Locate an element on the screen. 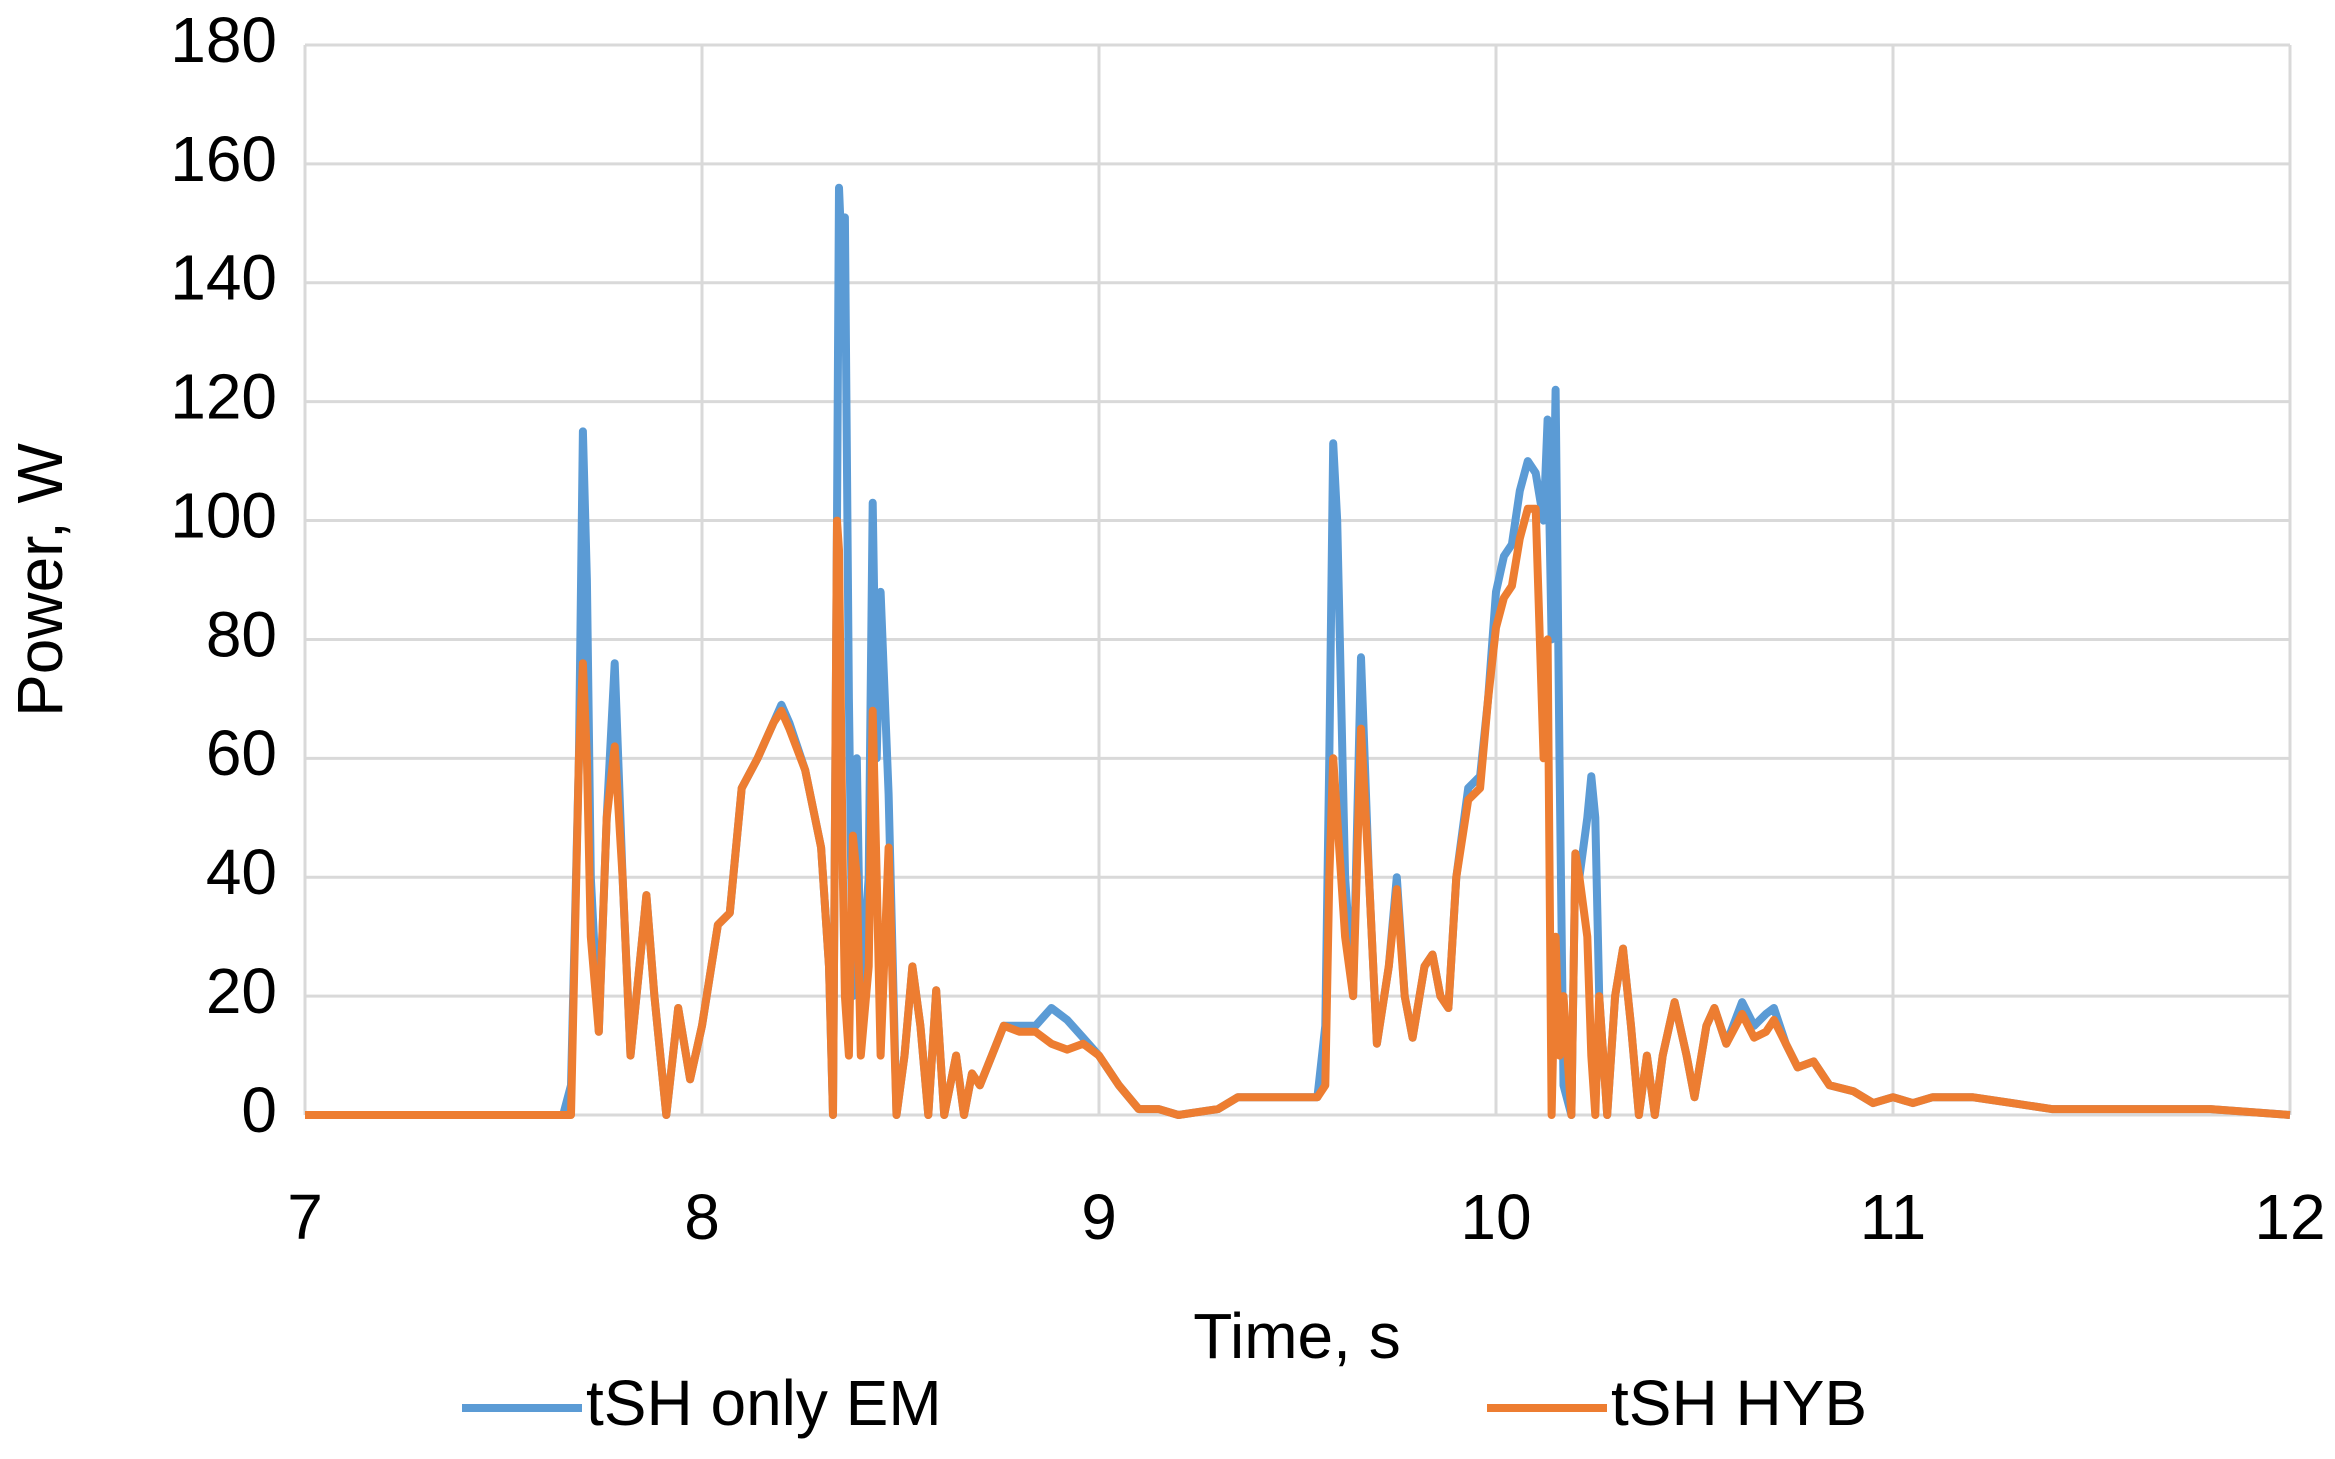 The height and width of the screenshot is (1459, 2335). legend-label: tSH HYB is located at coordinates (1739, 1403).